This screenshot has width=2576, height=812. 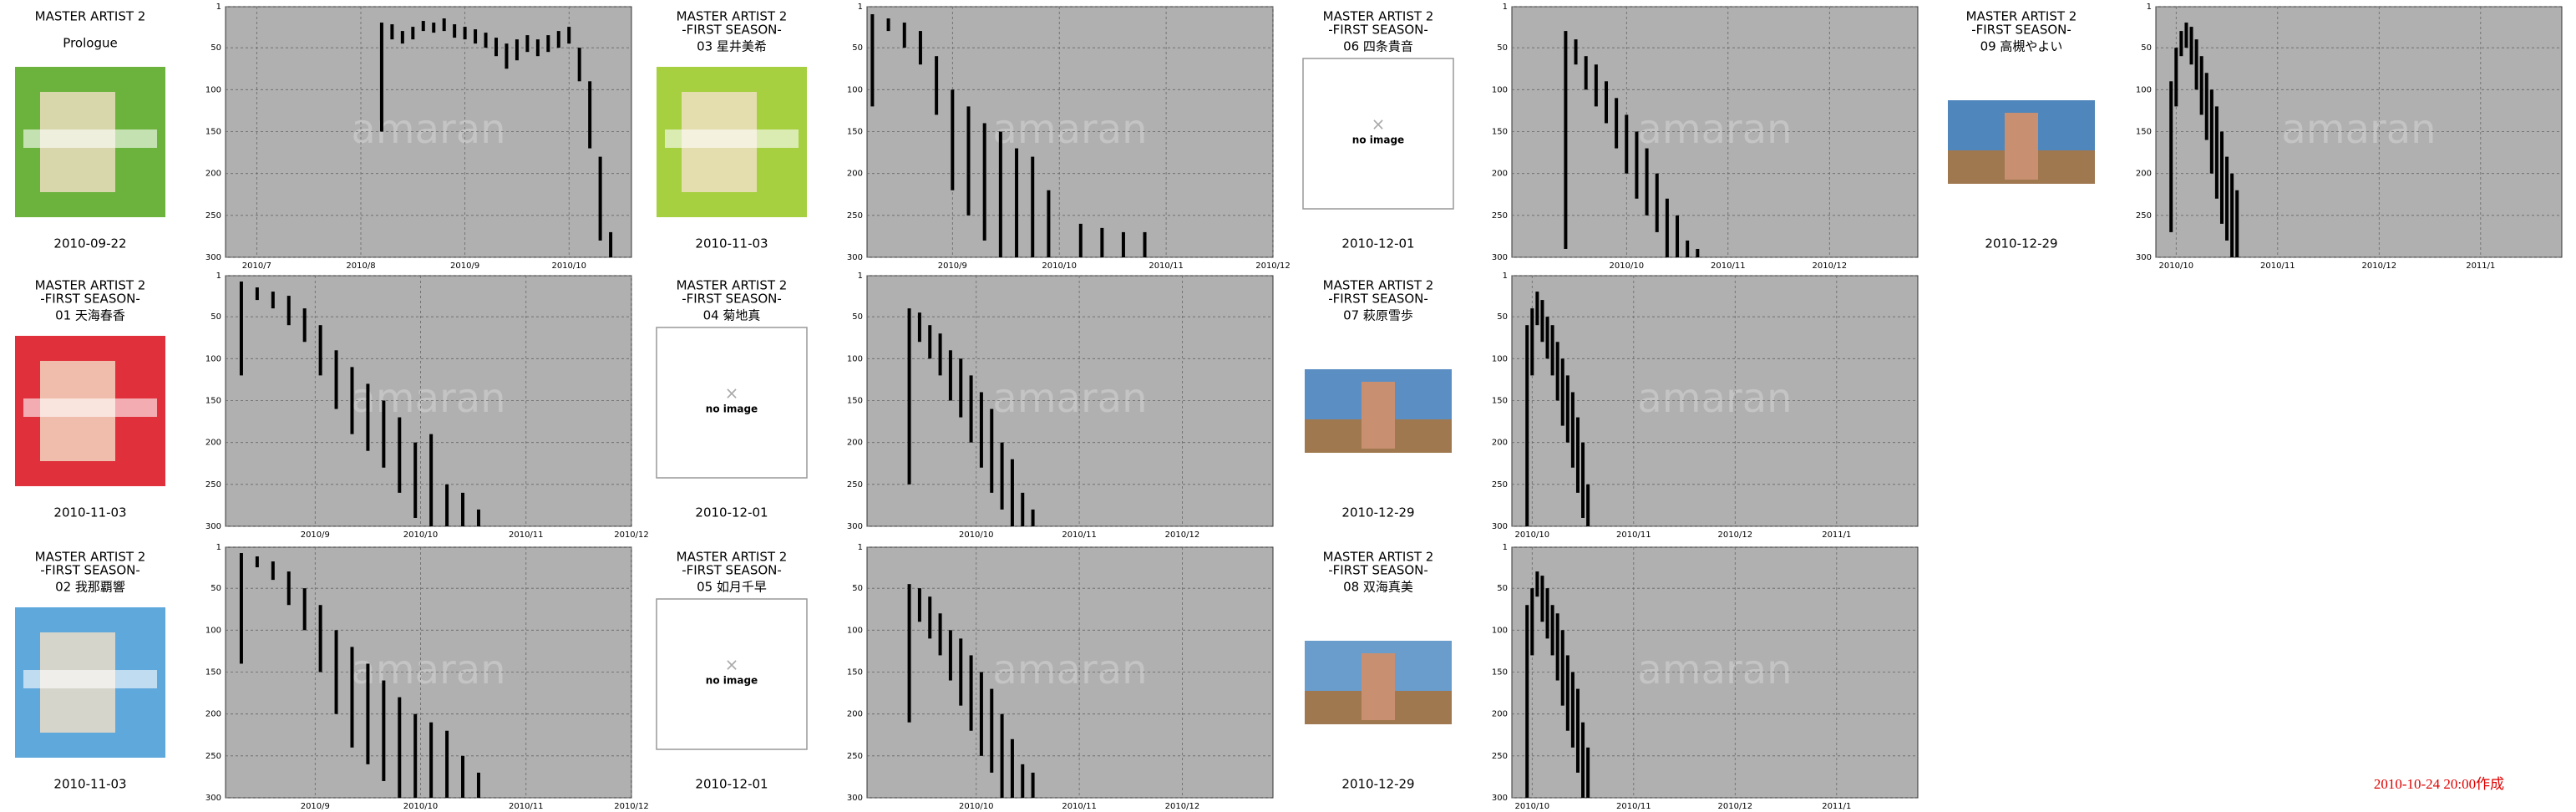 I want to click on x-tick-label: 2010/10, so click(x=2176, y=266).